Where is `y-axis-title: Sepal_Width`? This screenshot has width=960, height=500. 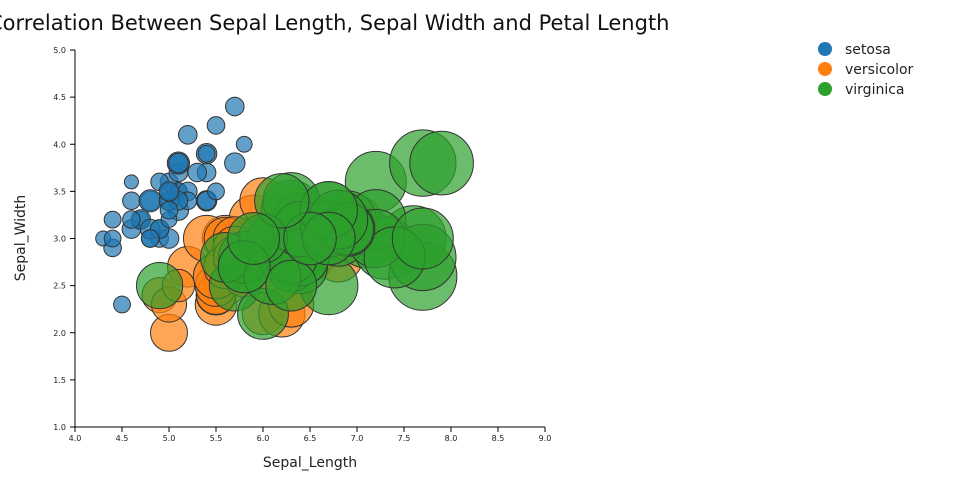
y-axis-title: Sepal_Width is located at coordinates (21, 238).